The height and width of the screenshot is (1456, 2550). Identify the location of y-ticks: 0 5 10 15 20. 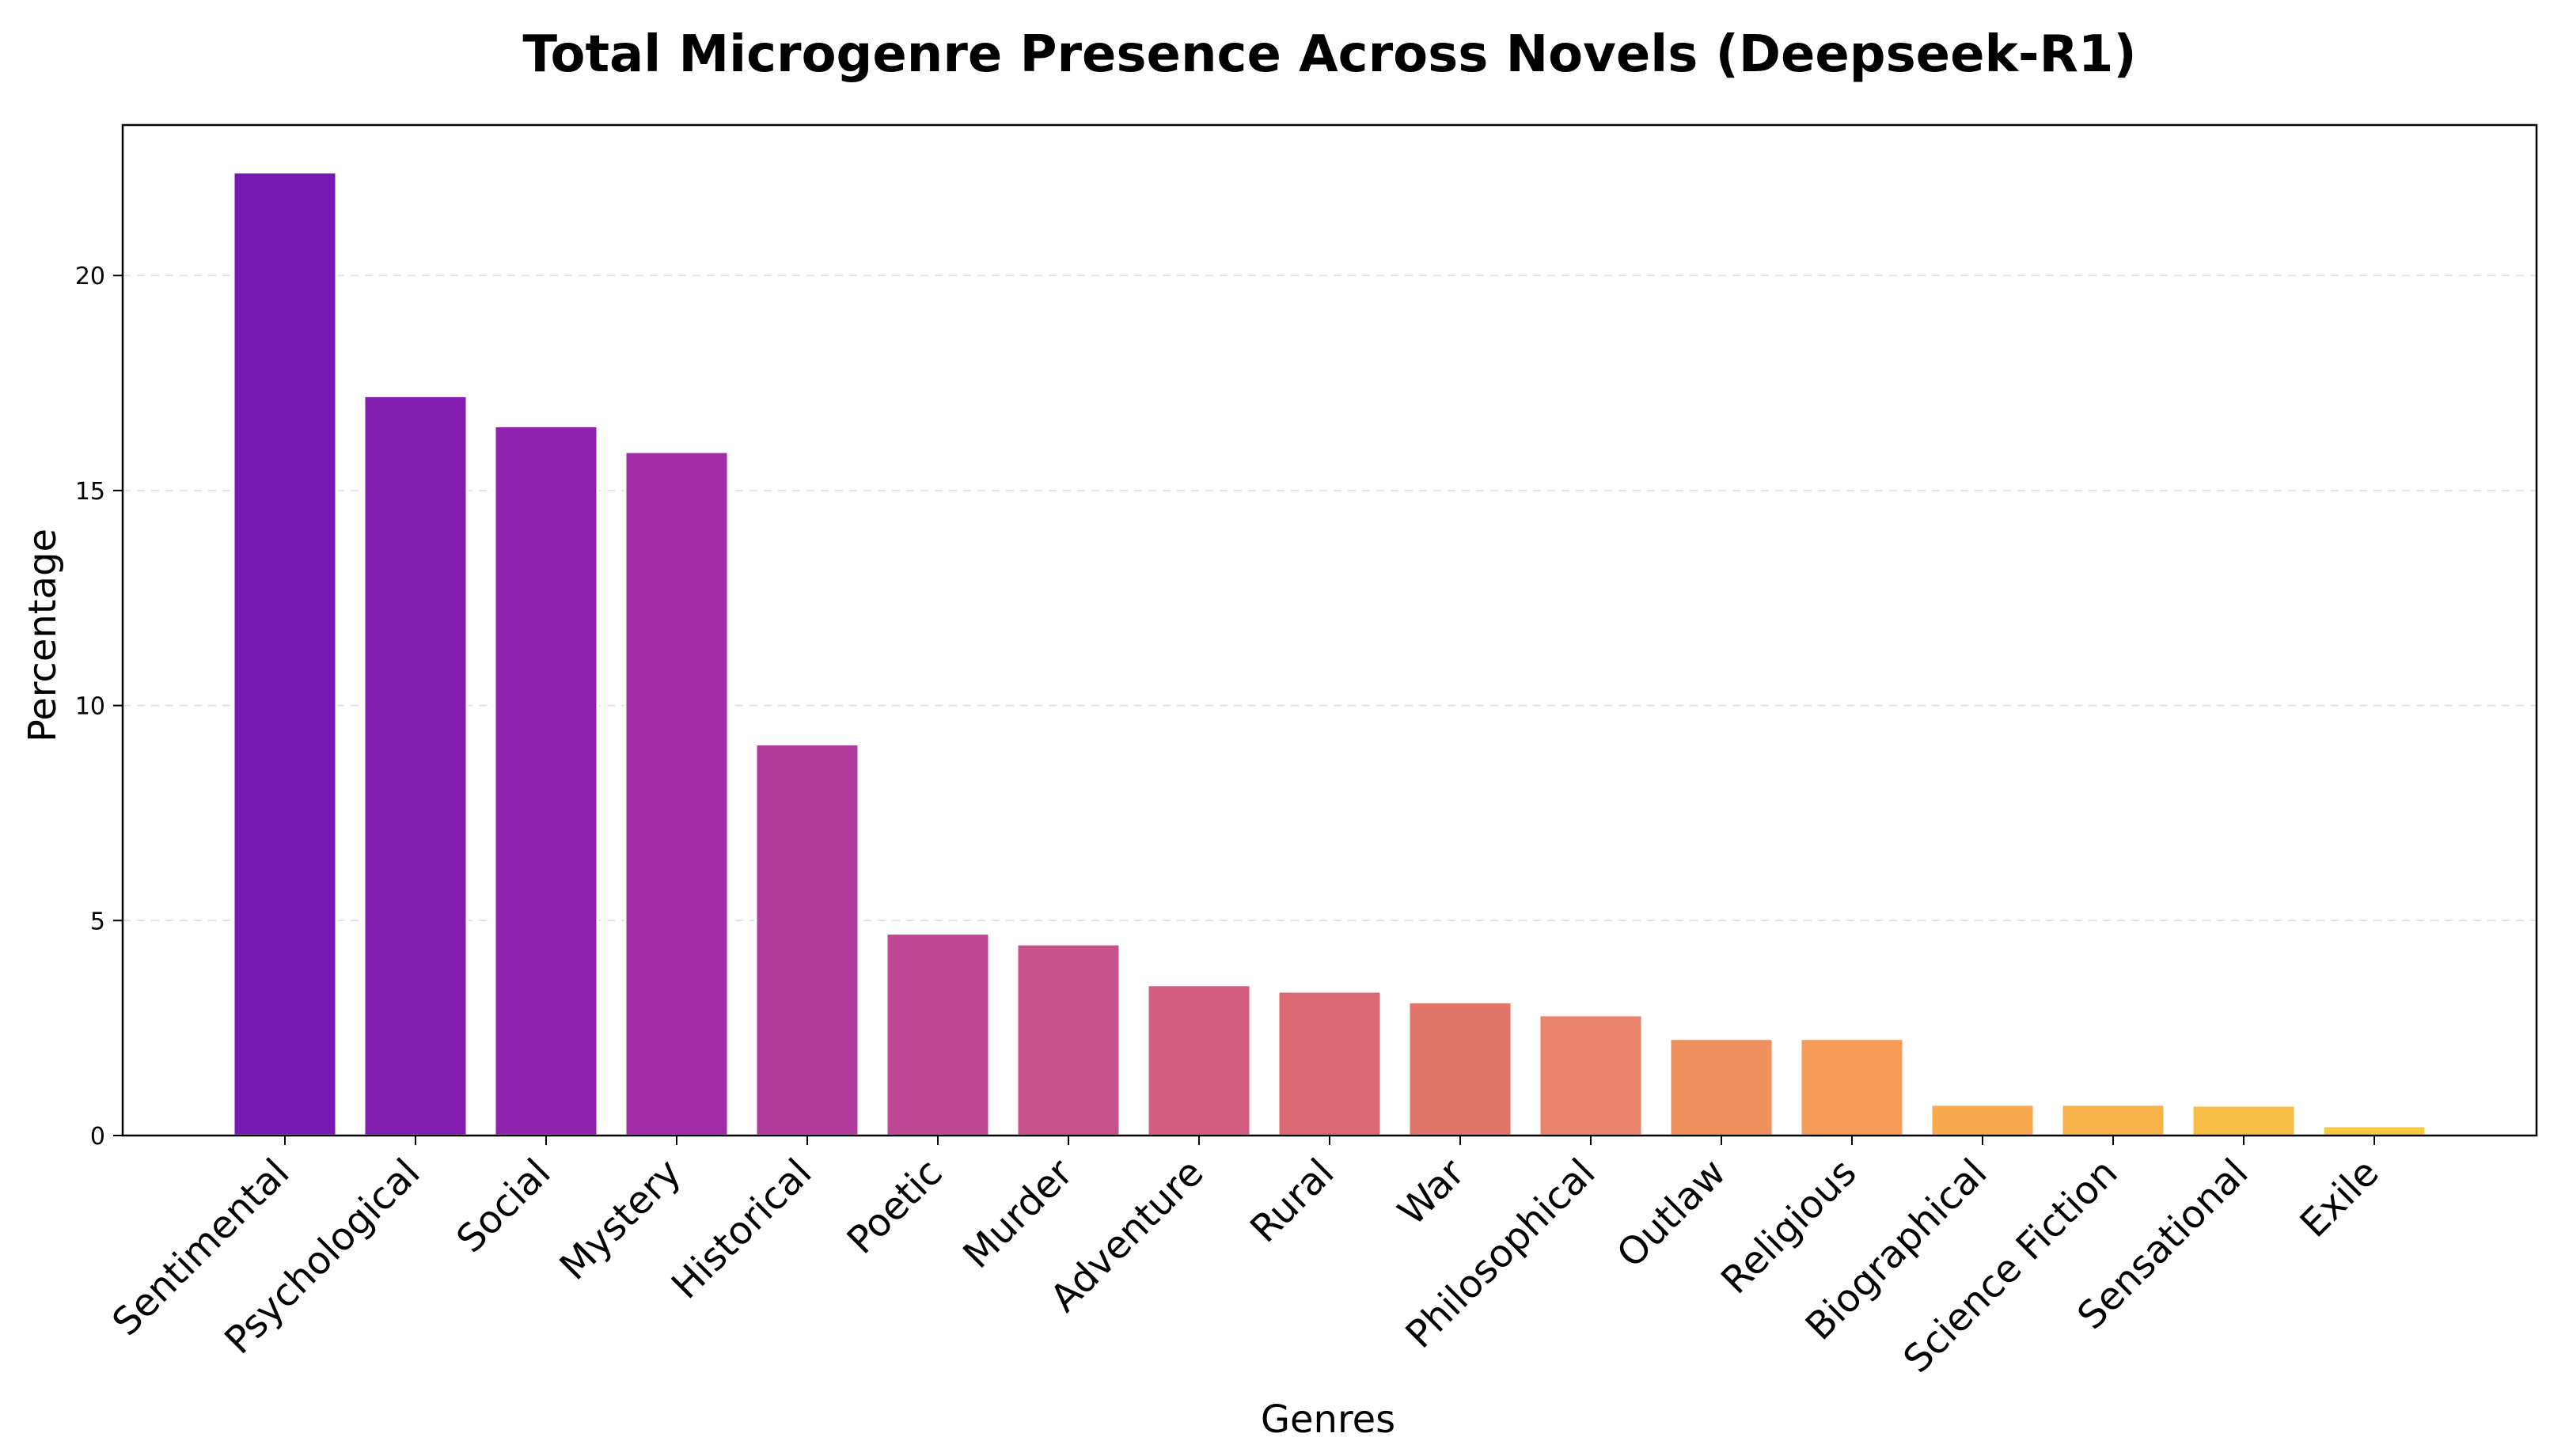
(99, 707).